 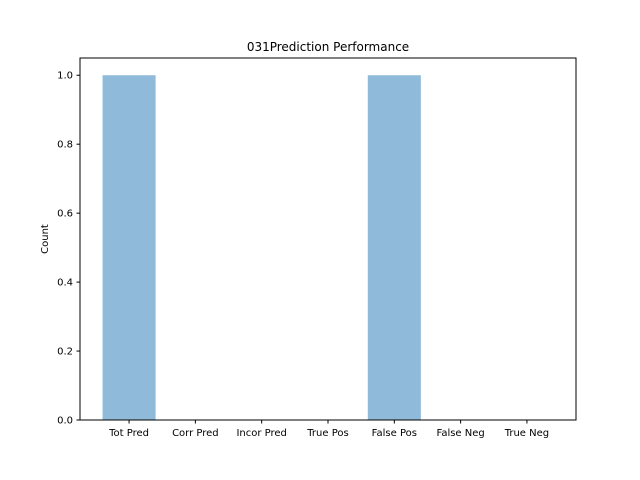 What do you see at coordinates (394, 433) in the screenshot?
I see `x-tick-label: False Pos` at bounding box center [394, 433].